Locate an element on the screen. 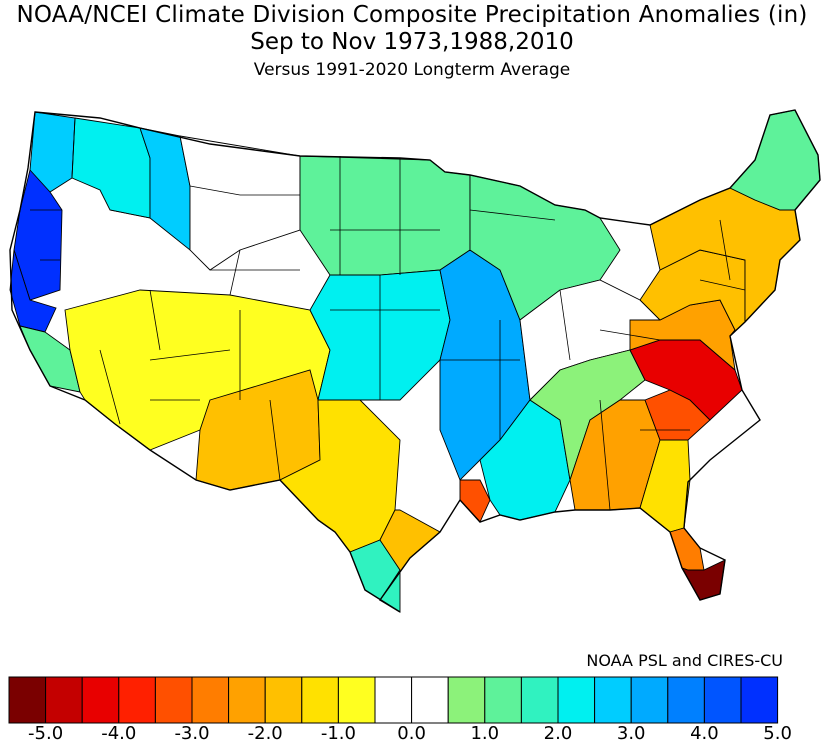  legend-tick-label: -5.0 is located at coordinates (45, 733).